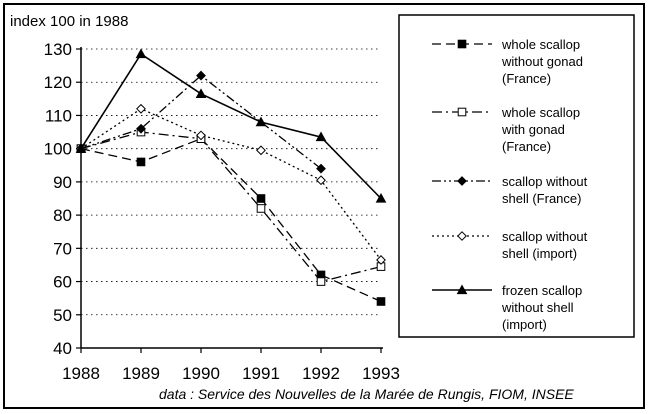 The width and height of the screenshot is (650, 414). Describe the element at coordinates (58, 115) in the screenshot. I see `y-tick-label: 110` at that location.